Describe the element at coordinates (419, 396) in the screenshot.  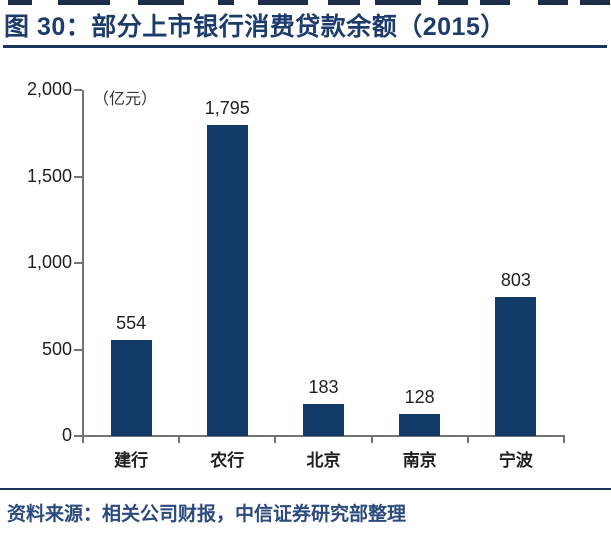
I see `bar-value-label: 128` at that location.